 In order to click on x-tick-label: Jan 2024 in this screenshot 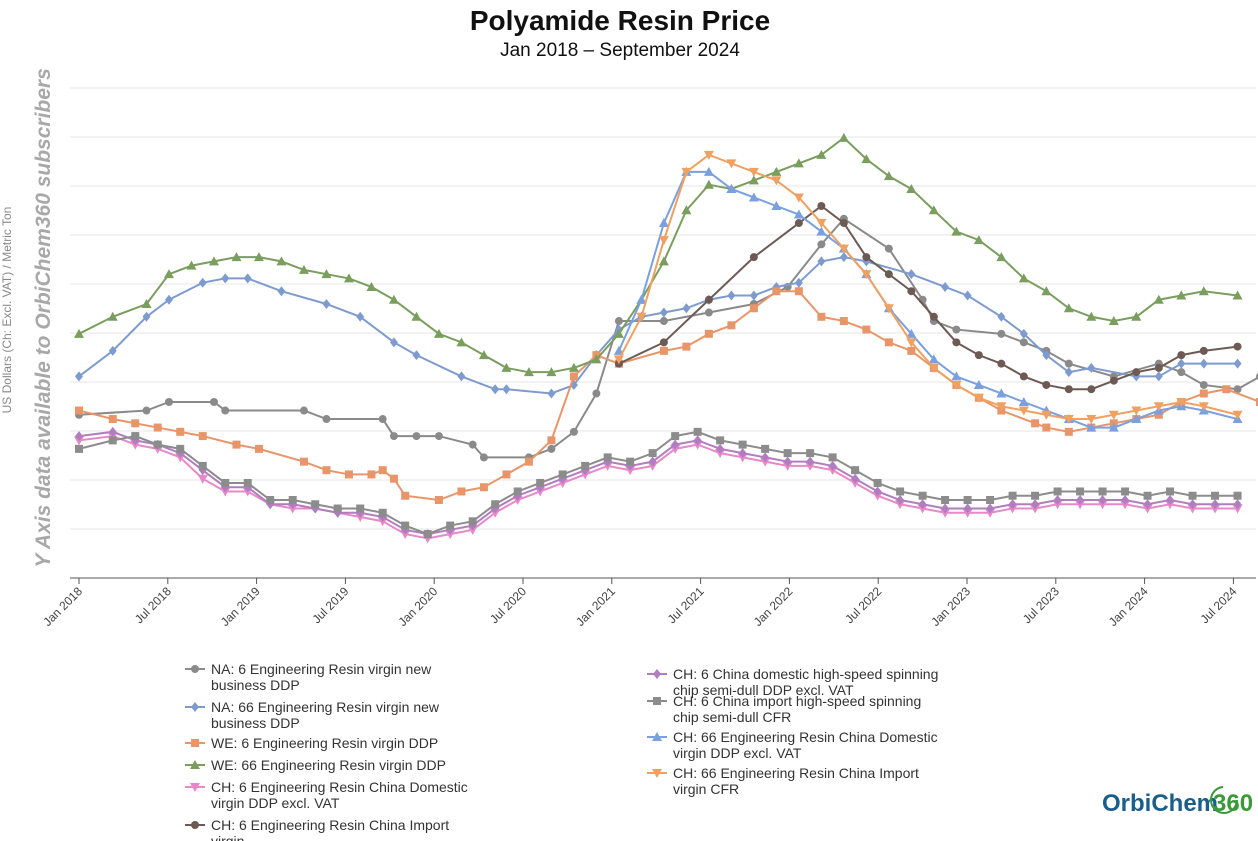, I will do `click(1128, 606)`.